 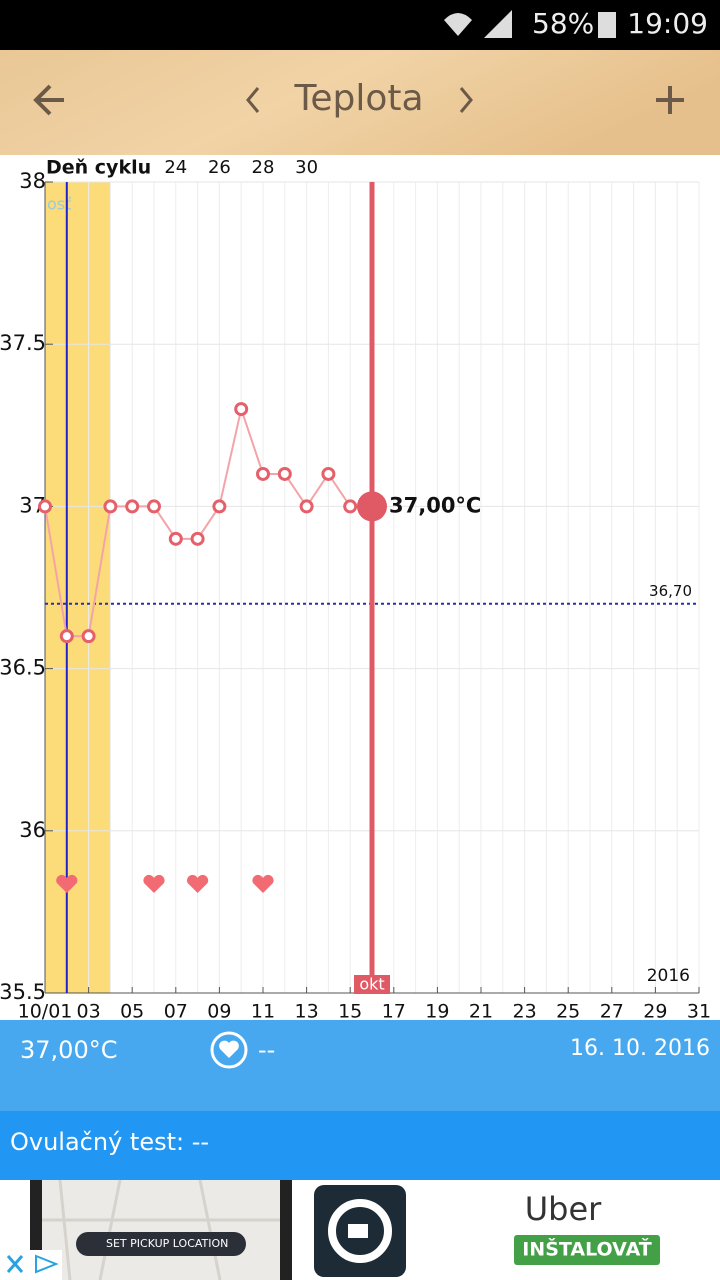 What do you see at coordinates (48, 100) in the screenshot?
I see `back-button` at bounding box center [48, 100].